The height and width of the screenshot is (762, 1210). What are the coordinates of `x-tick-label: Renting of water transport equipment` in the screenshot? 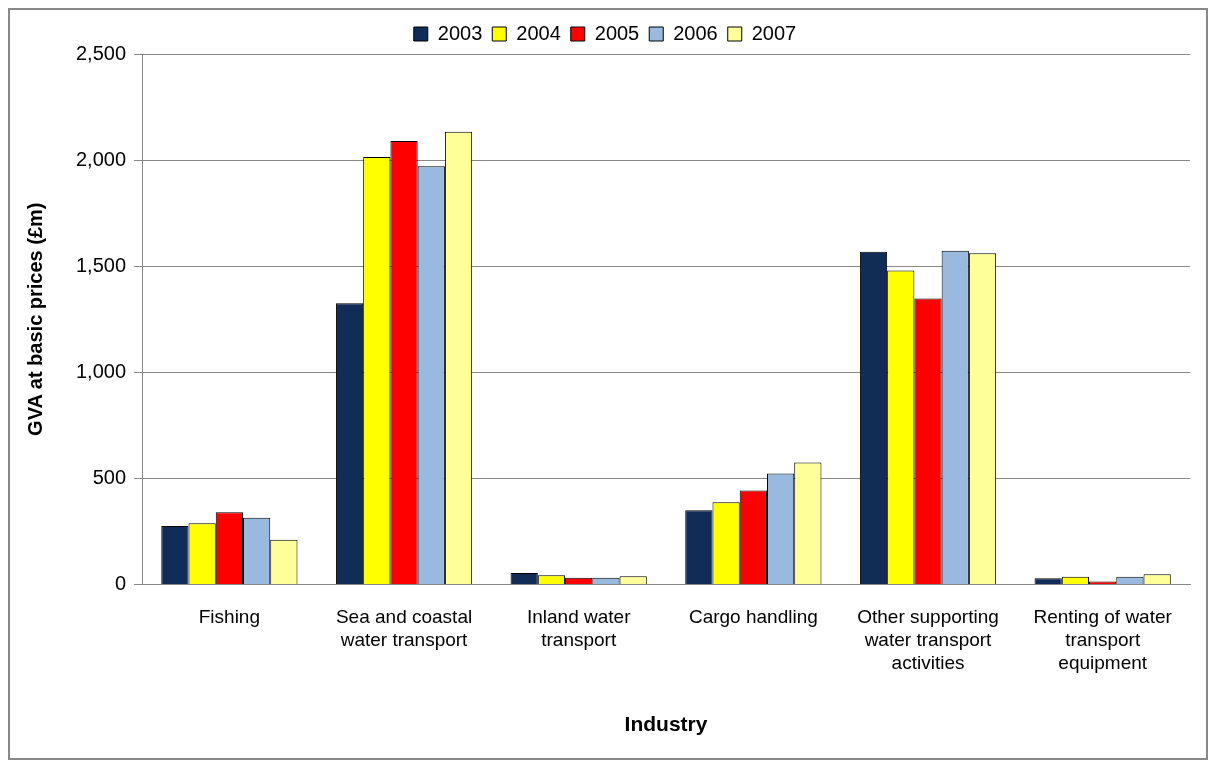 It's located at (1103, 639).